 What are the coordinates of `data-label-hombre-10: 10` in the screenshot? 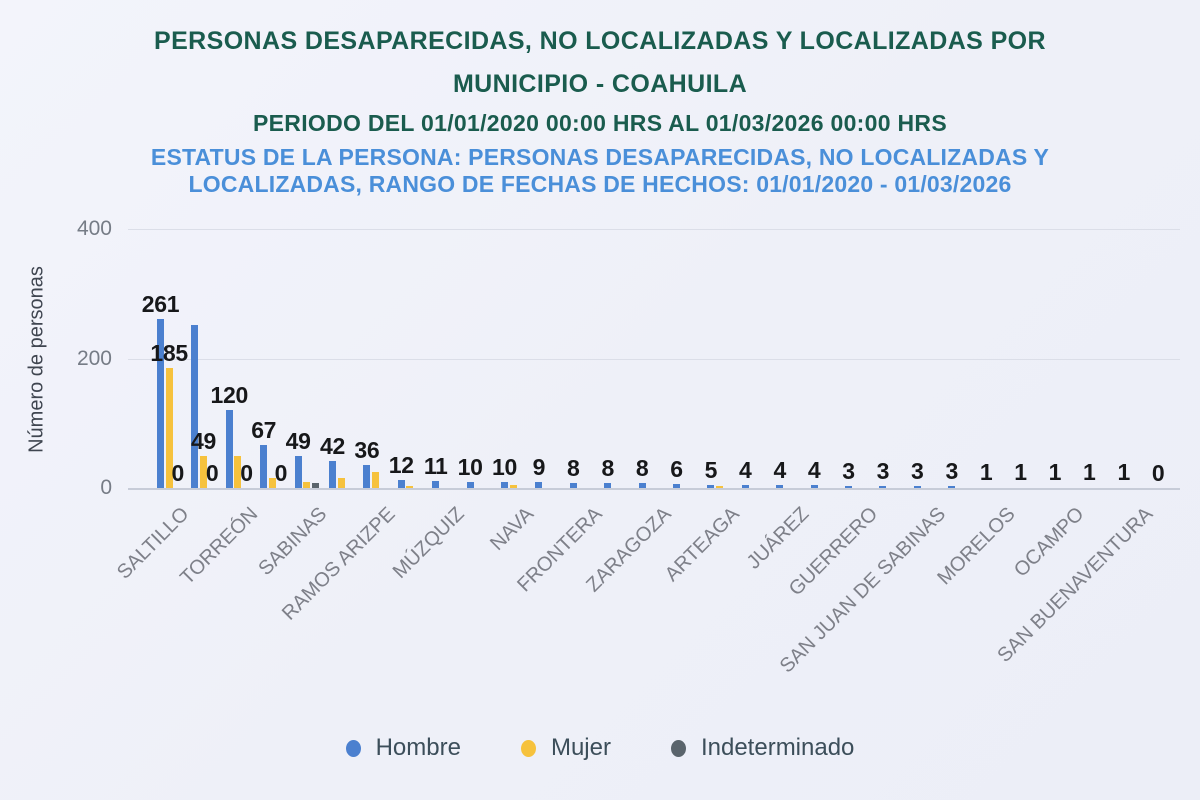 It's located at (504, 466).